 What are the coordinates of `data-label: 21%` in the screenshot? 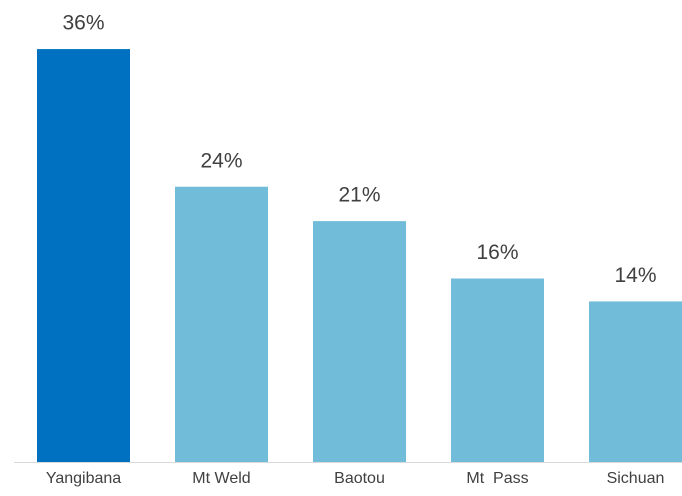 It's located at (359, 195).